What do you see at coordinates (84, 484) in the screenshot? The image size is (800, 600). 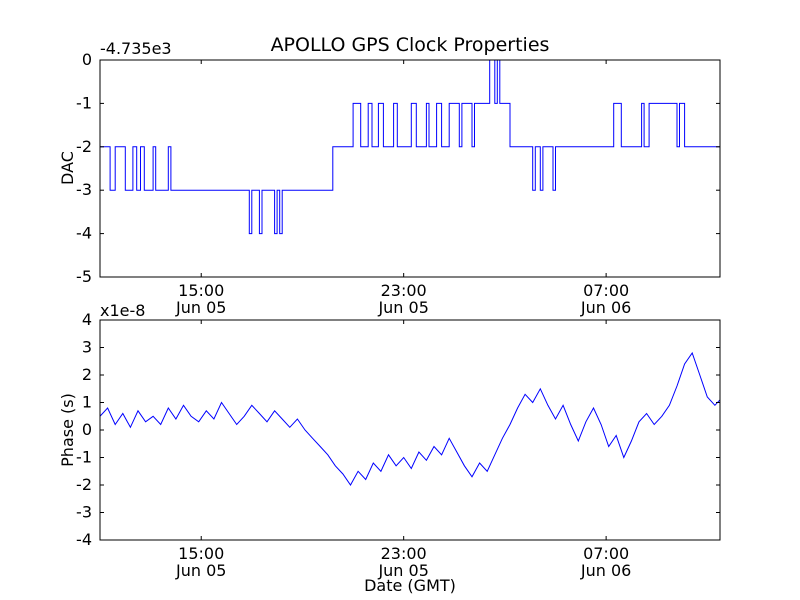 I see `phase-y-tick-label: -2` at bounding box center [84, 484].